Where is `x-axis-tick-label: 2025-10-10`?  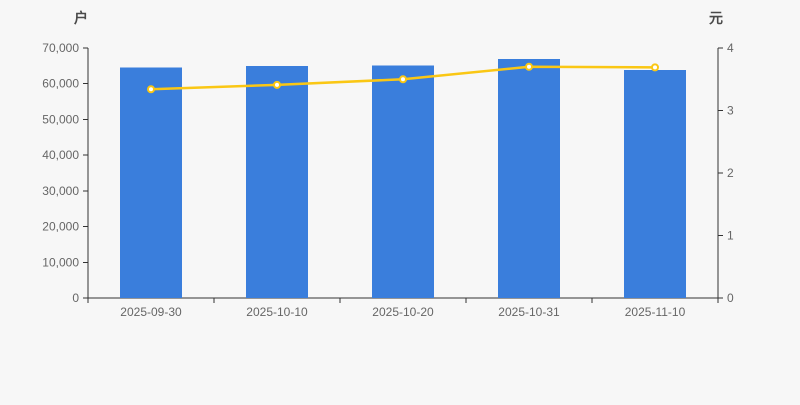 x-axis-tick-label: 2025-10-10 is located at coordinates (277, 312).